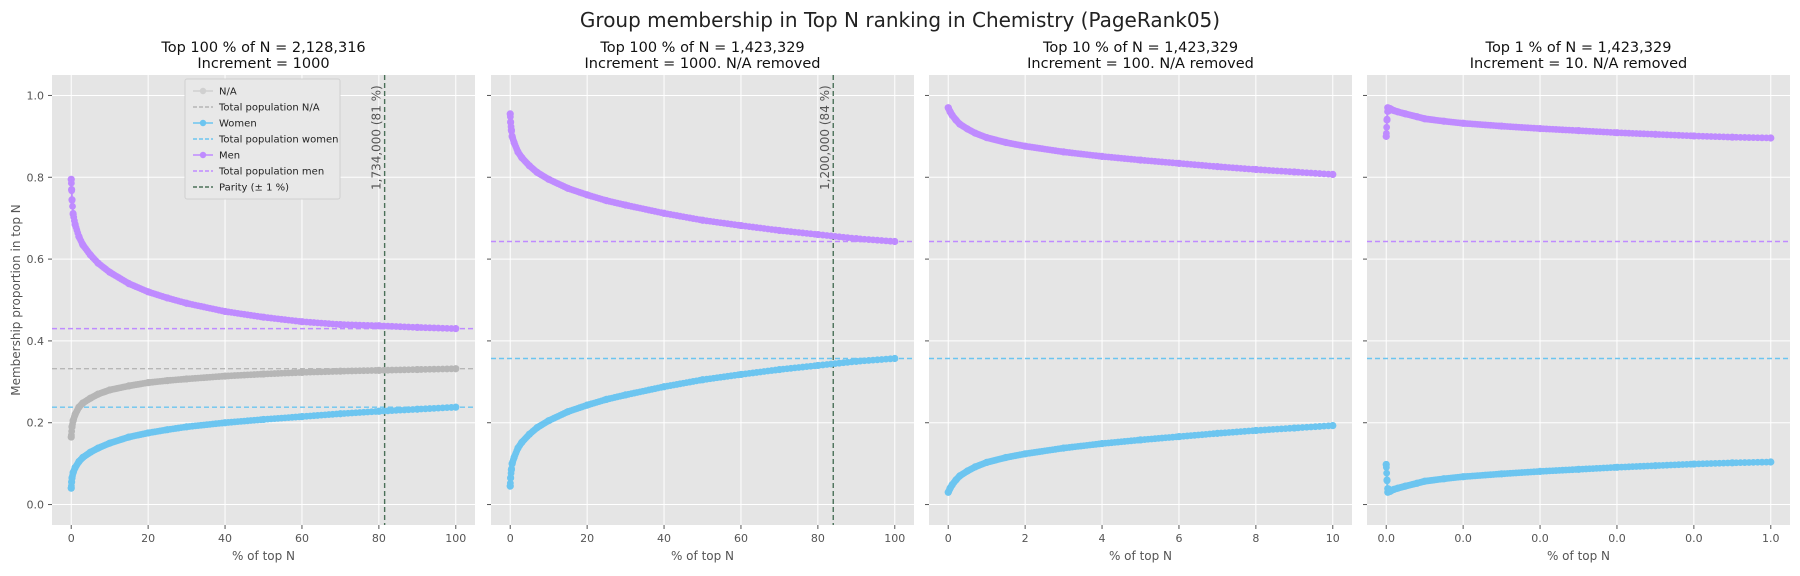 This screenshot has width=1800, height=576. Describe the element at coordinates (263, 403) in the screenshot. I see `series-na` at that location.